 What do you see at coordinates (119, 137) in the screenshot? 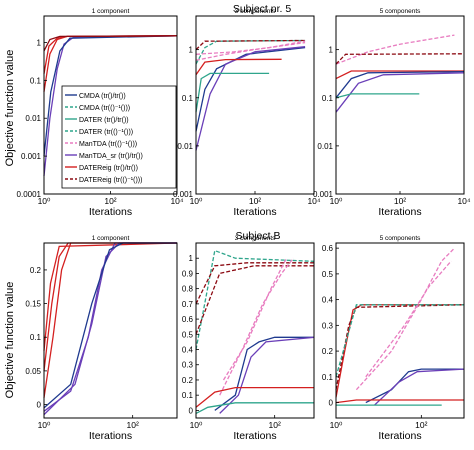
I see `legend-box` at bounding box center [119, 137].